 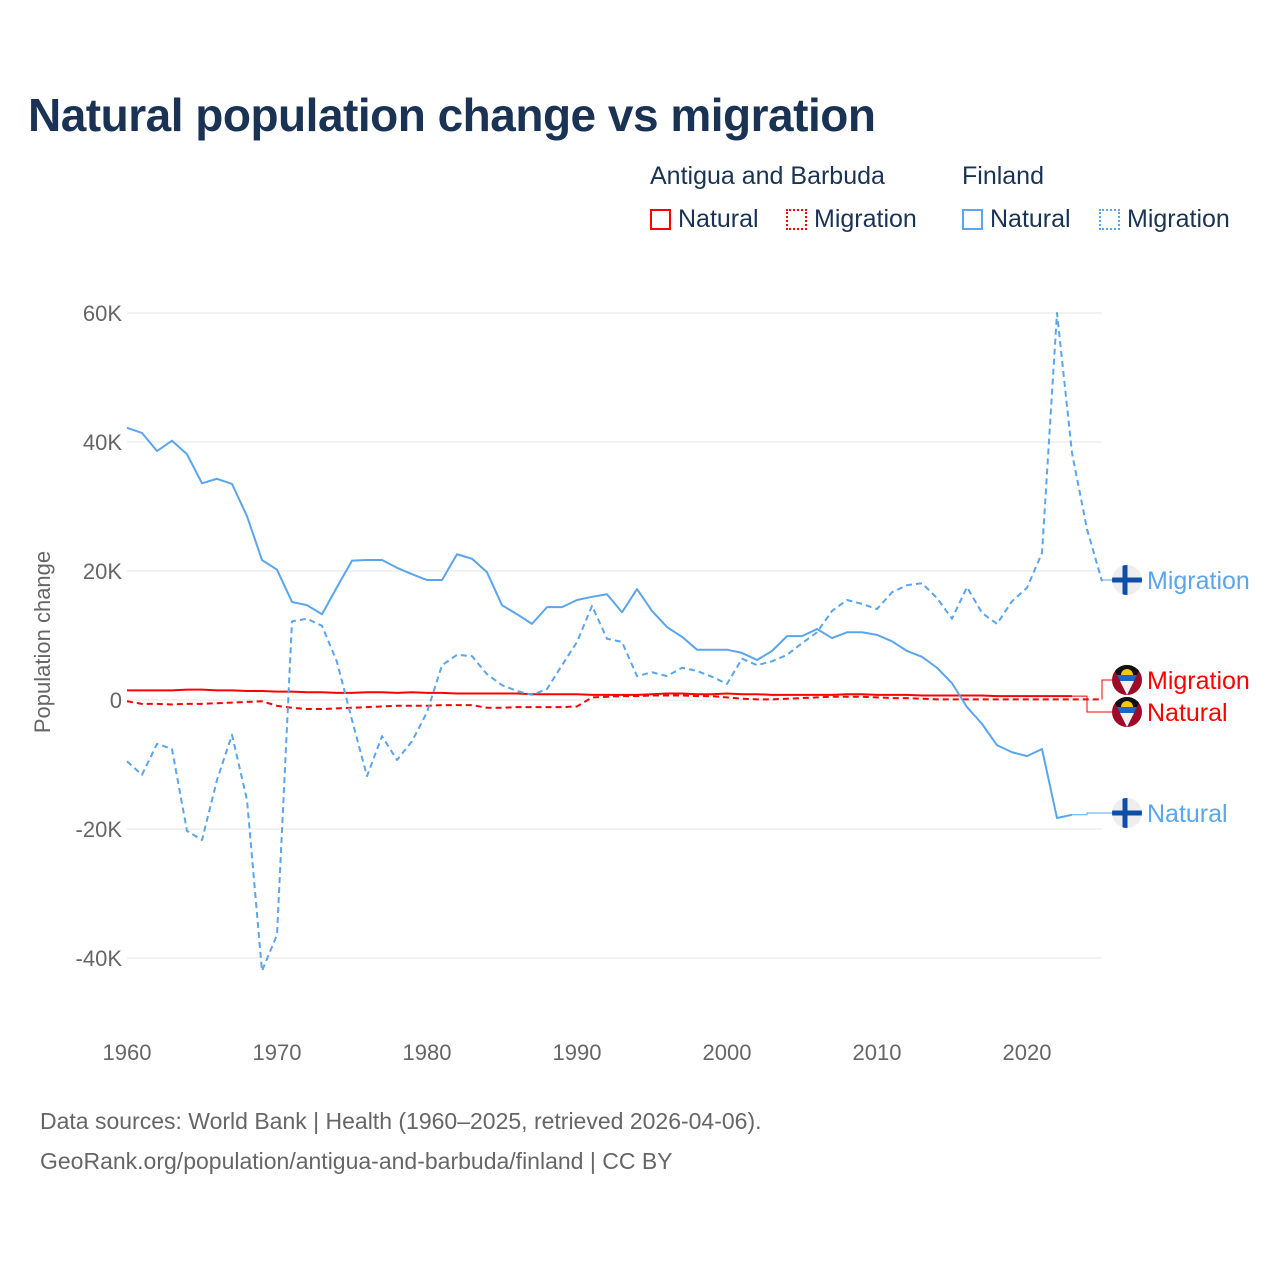 I want to click on x-tick-label: 1970, so click(x=277, y=1052).